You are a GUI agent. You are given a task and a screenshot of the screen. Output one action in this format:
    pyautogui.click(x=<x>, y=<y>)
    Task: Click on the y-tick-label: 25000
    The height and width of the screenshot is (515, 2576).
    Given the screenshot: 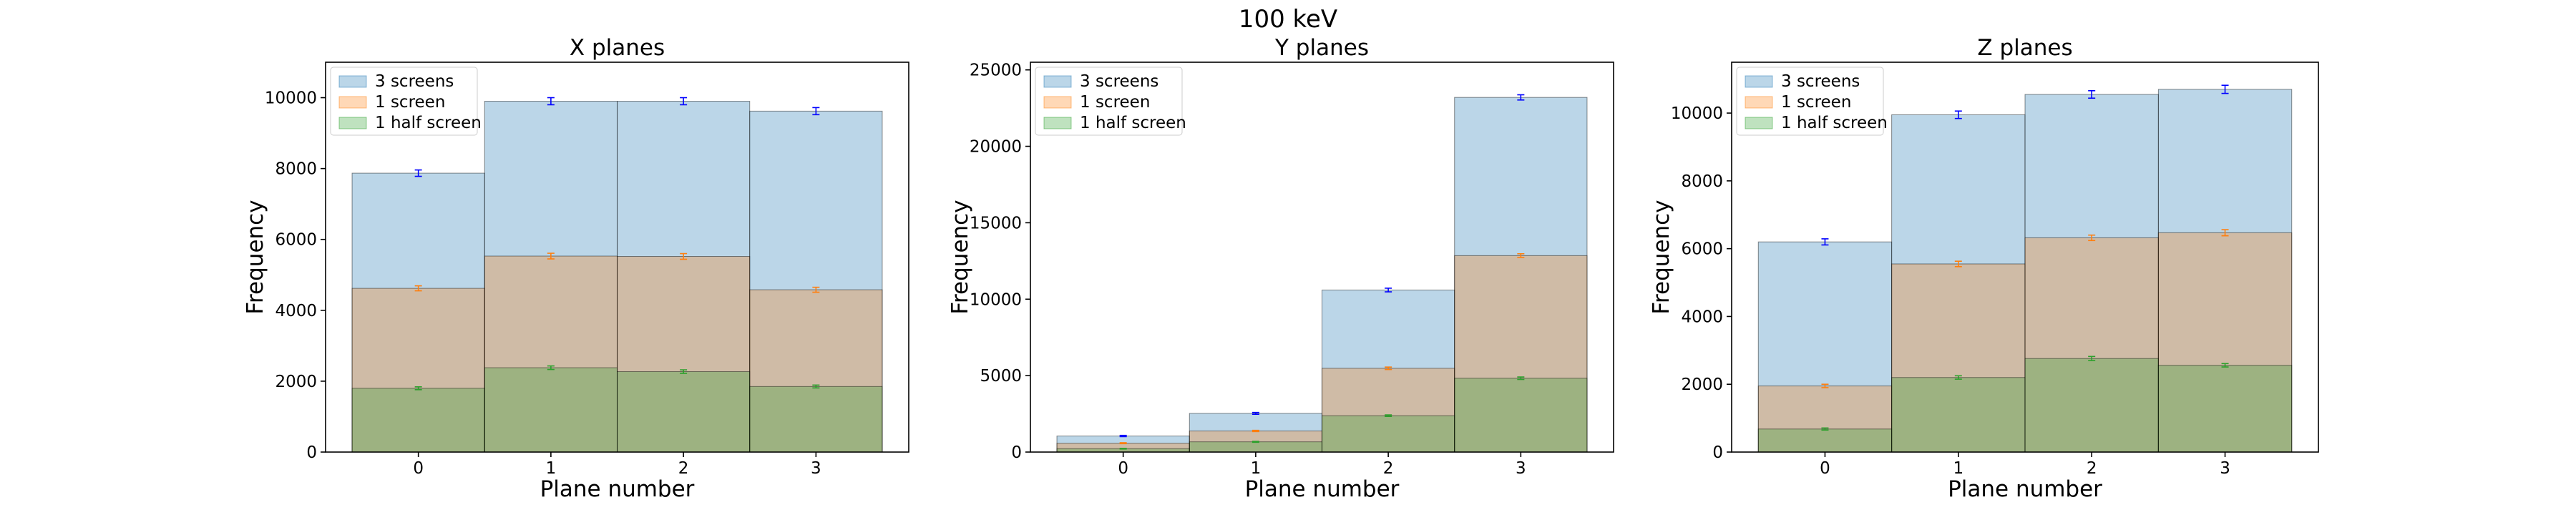 What is the action you would take?
    pyautogui.click(x=996, y=71)
    